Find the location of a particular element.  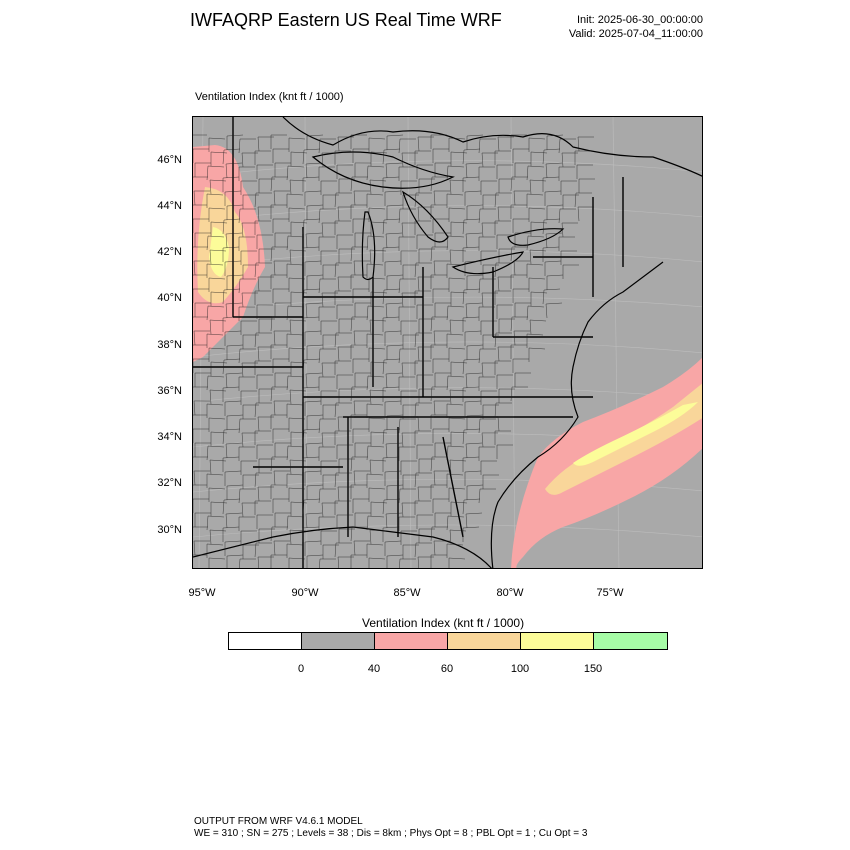

lon-label: 85°W is located at coordinates (407, 593).